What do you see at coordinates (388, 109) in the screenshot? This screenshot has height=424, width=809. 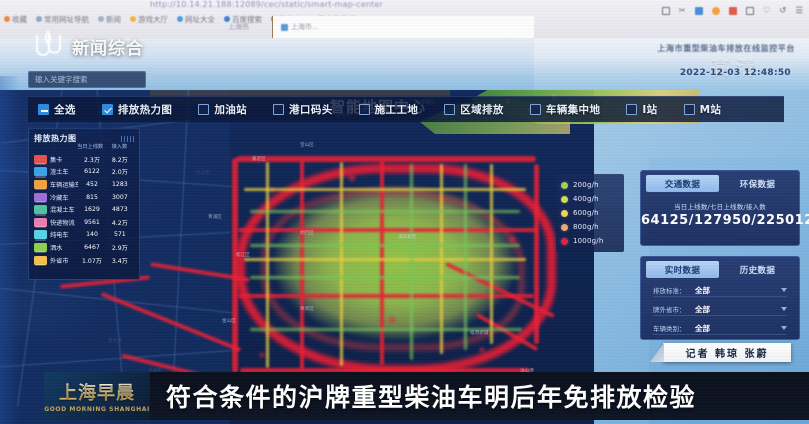 I see `filter-construction-site: 施工工地` at bounding box center [388, 109].